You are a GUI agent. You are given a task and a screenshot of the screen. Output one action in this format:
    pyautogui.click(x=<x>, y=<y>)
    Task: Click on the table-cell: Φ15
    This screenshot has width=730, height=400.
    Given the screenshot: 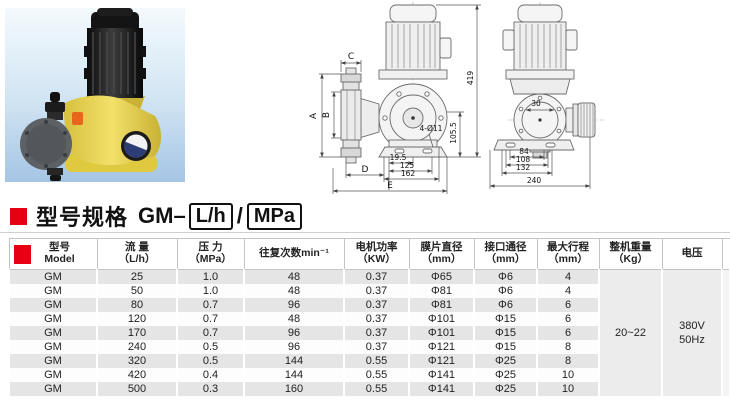 What is the action you would take?
    pyautogui.click(x=505, y=347)
    